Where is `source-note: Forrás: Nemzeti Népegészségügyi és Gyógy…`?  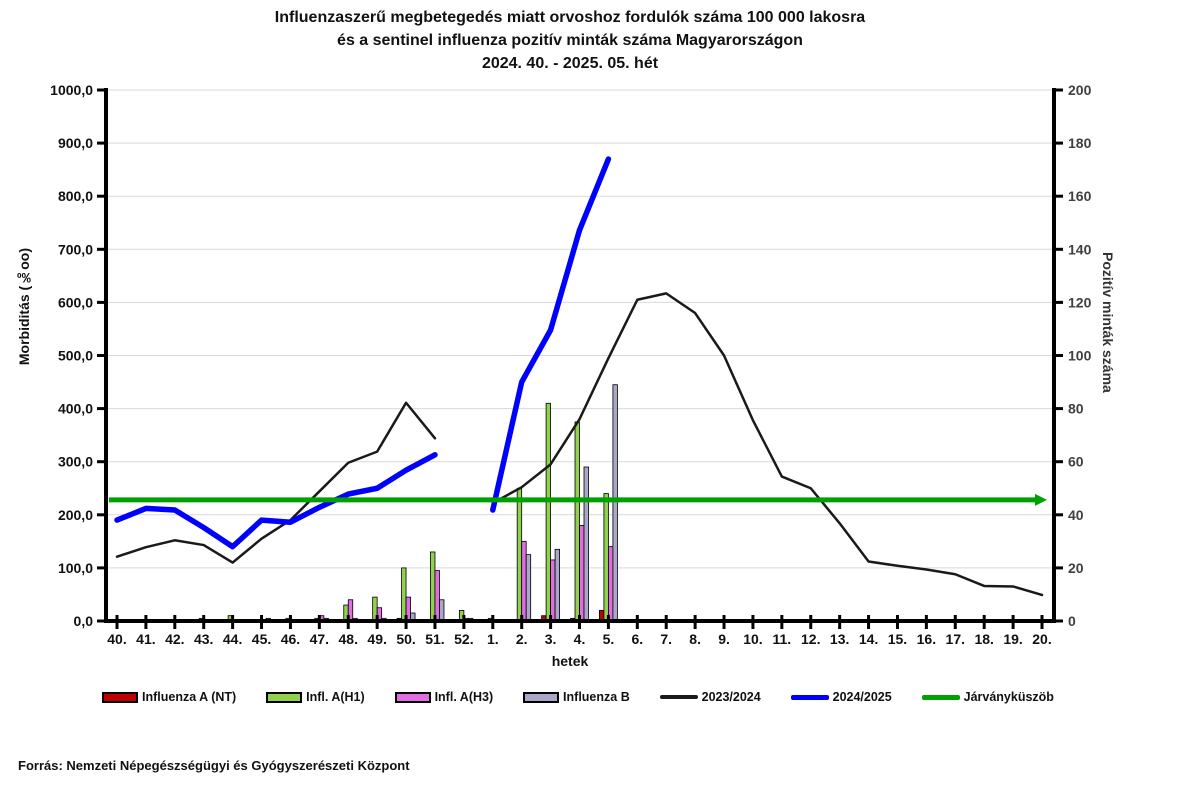
source-note: Forrás: Nemzeti Népegészségügyi és Gyógy… is located at coordinates (214, 765).